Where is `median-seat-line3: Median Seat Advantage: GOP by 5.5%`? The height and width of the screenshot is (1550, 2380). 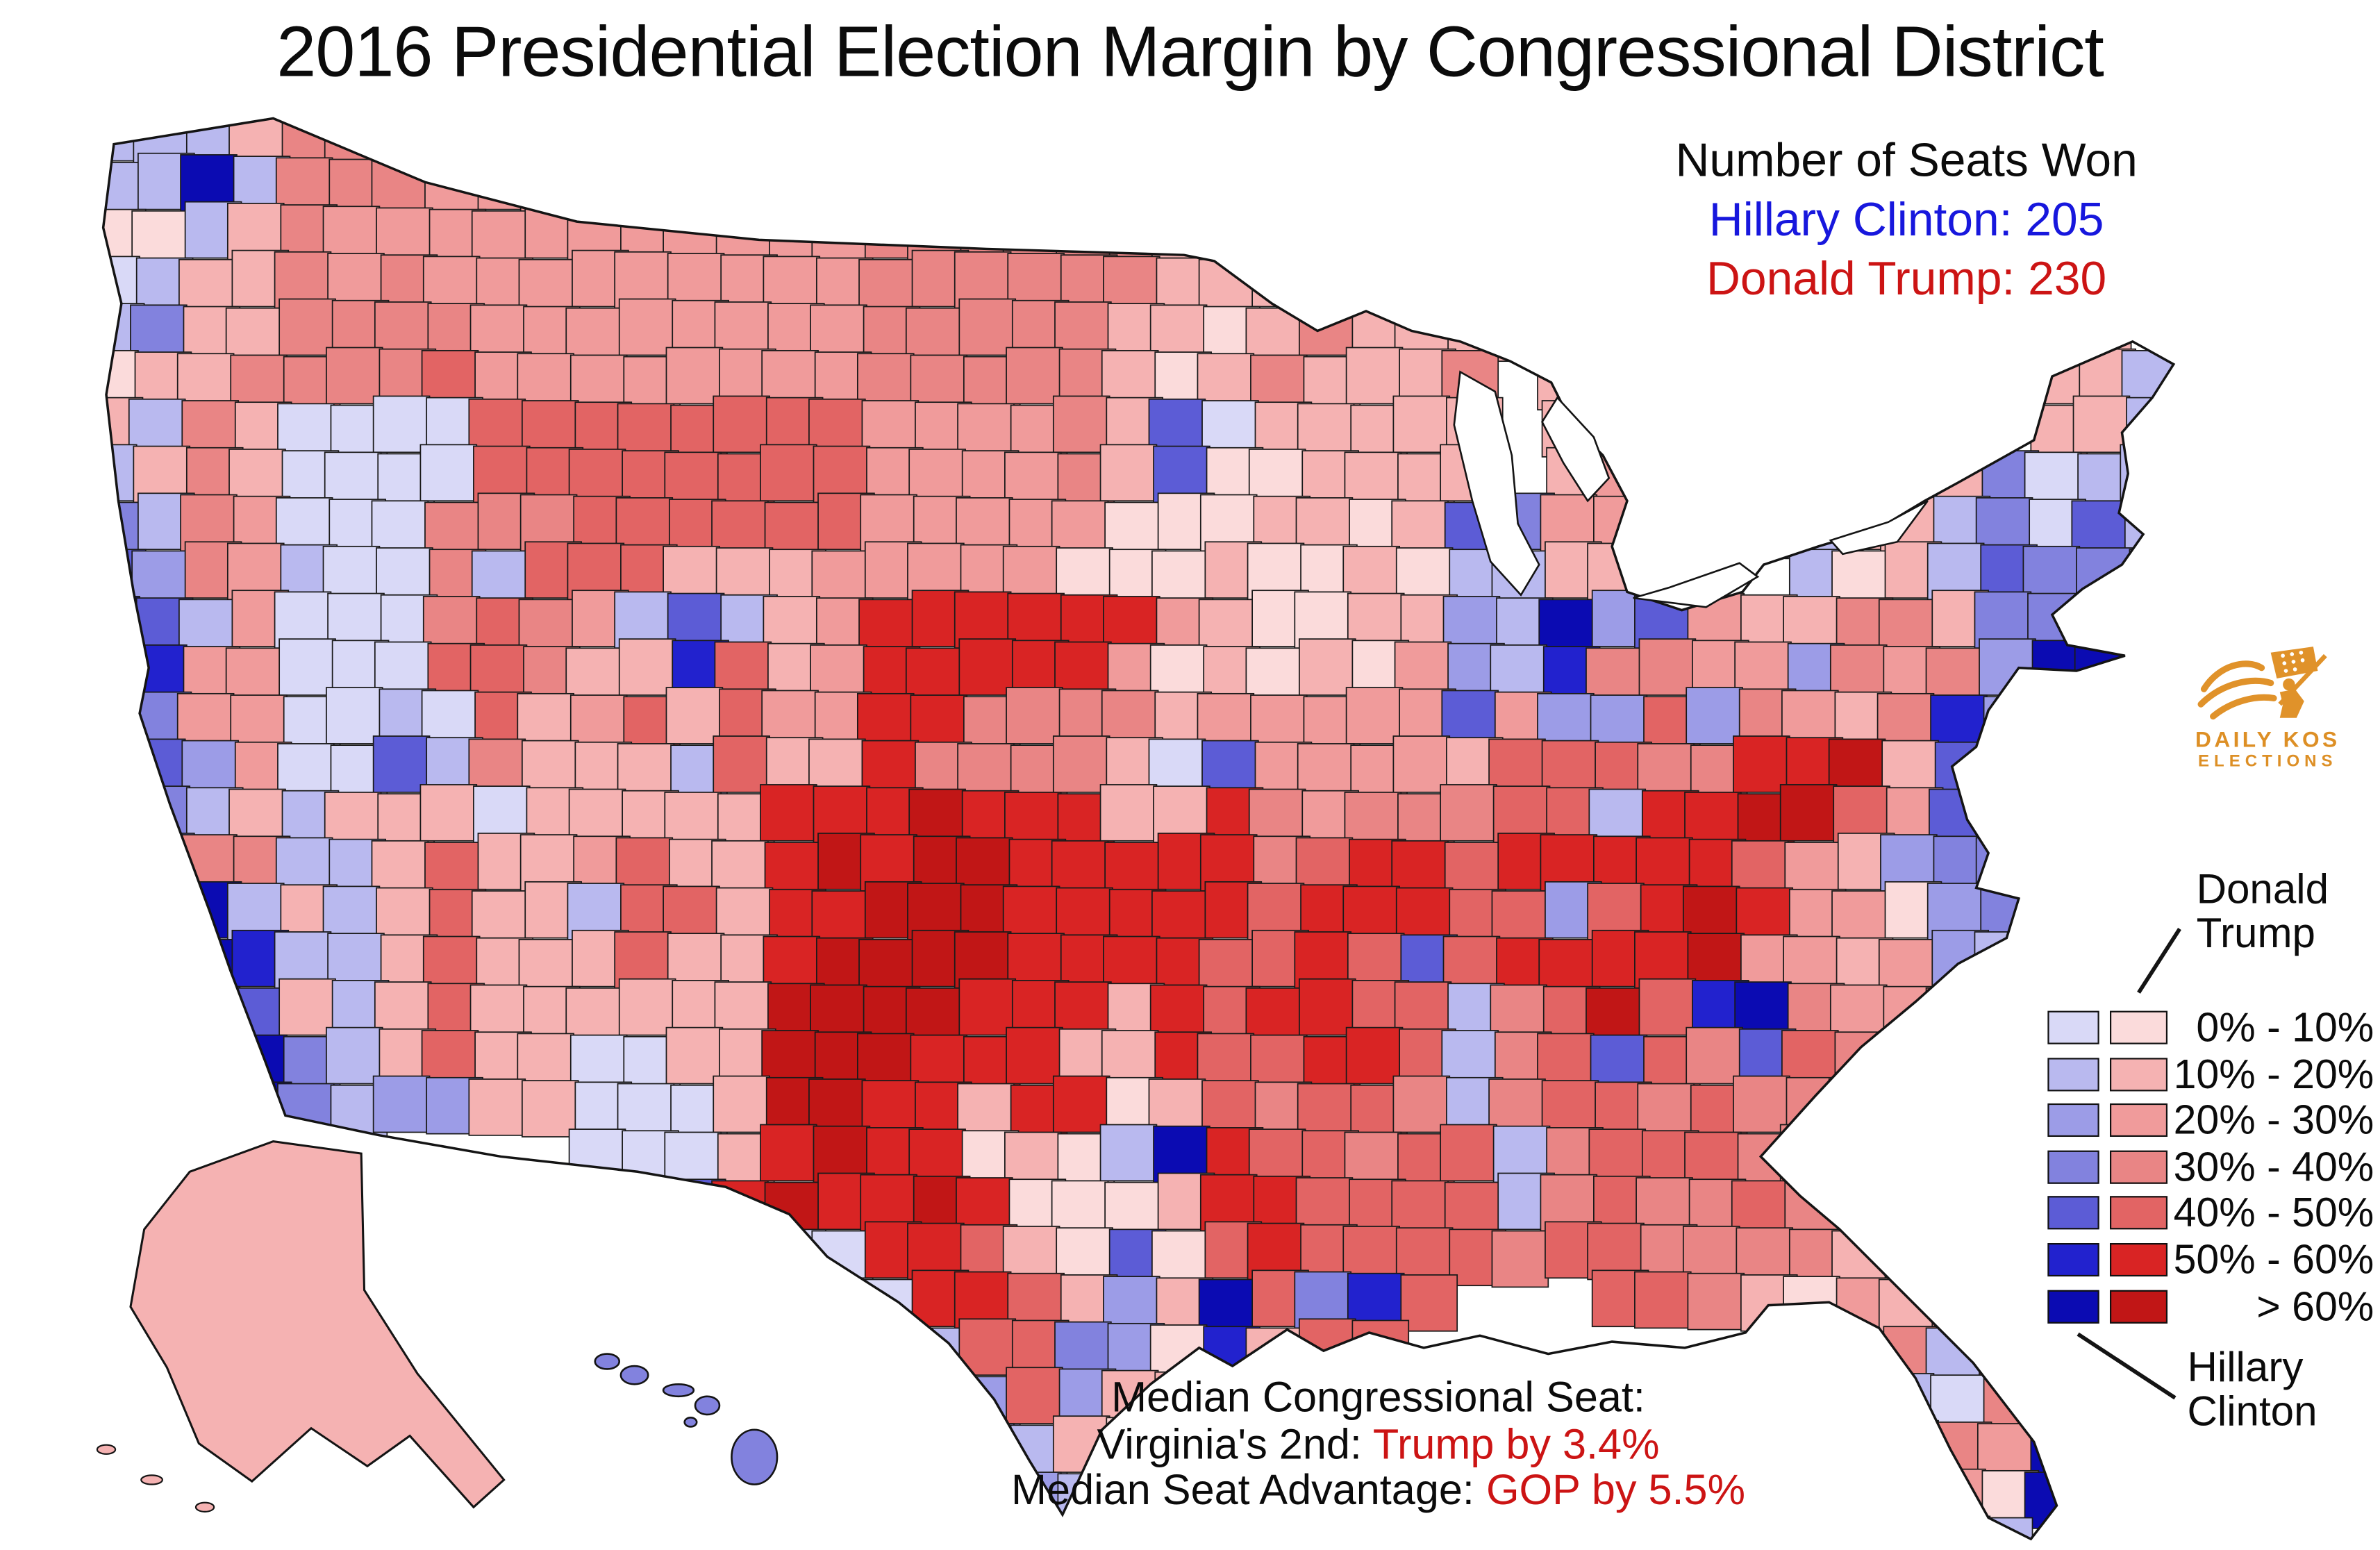
median-seat-line3: Median Seat Advantage: GOP by 5.5% is located at coordinates (1378, 1490).